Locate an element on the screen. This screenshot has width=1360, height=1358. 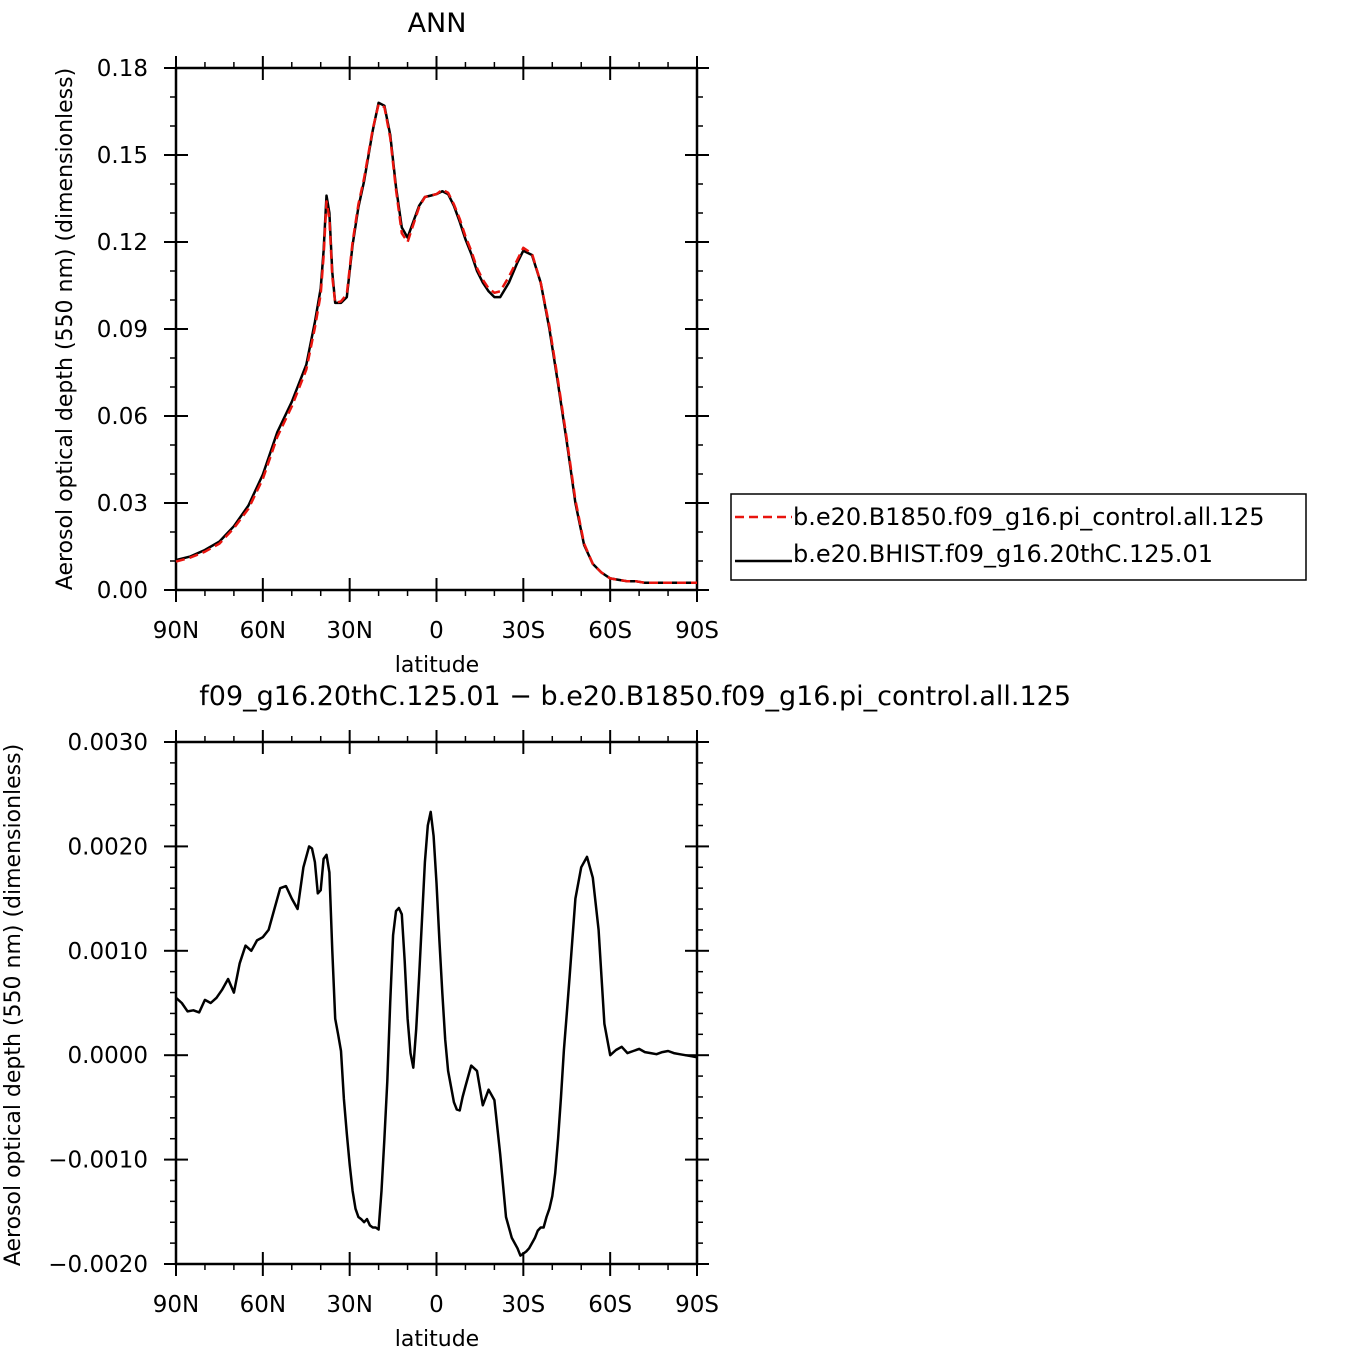
top-x-axis-label: latitude is located at coordinates (437, 665).